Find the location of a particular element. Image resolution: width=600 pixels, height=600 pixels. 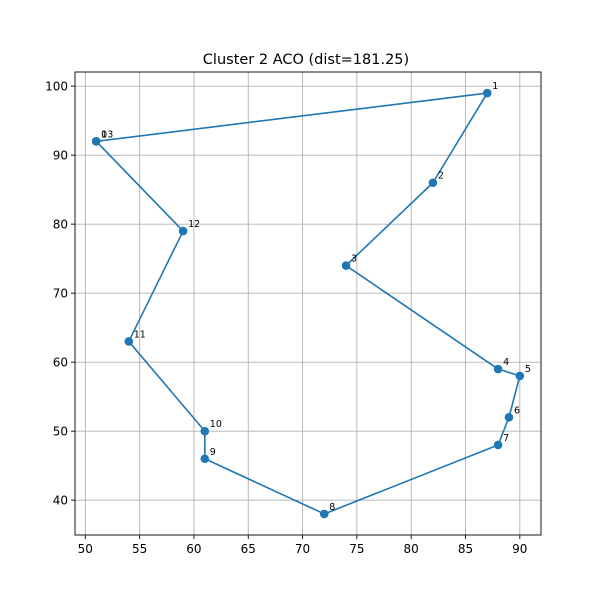

chart-title: Cluster 2 ACO (dist=181.25) is located at coordinates (306, 60).